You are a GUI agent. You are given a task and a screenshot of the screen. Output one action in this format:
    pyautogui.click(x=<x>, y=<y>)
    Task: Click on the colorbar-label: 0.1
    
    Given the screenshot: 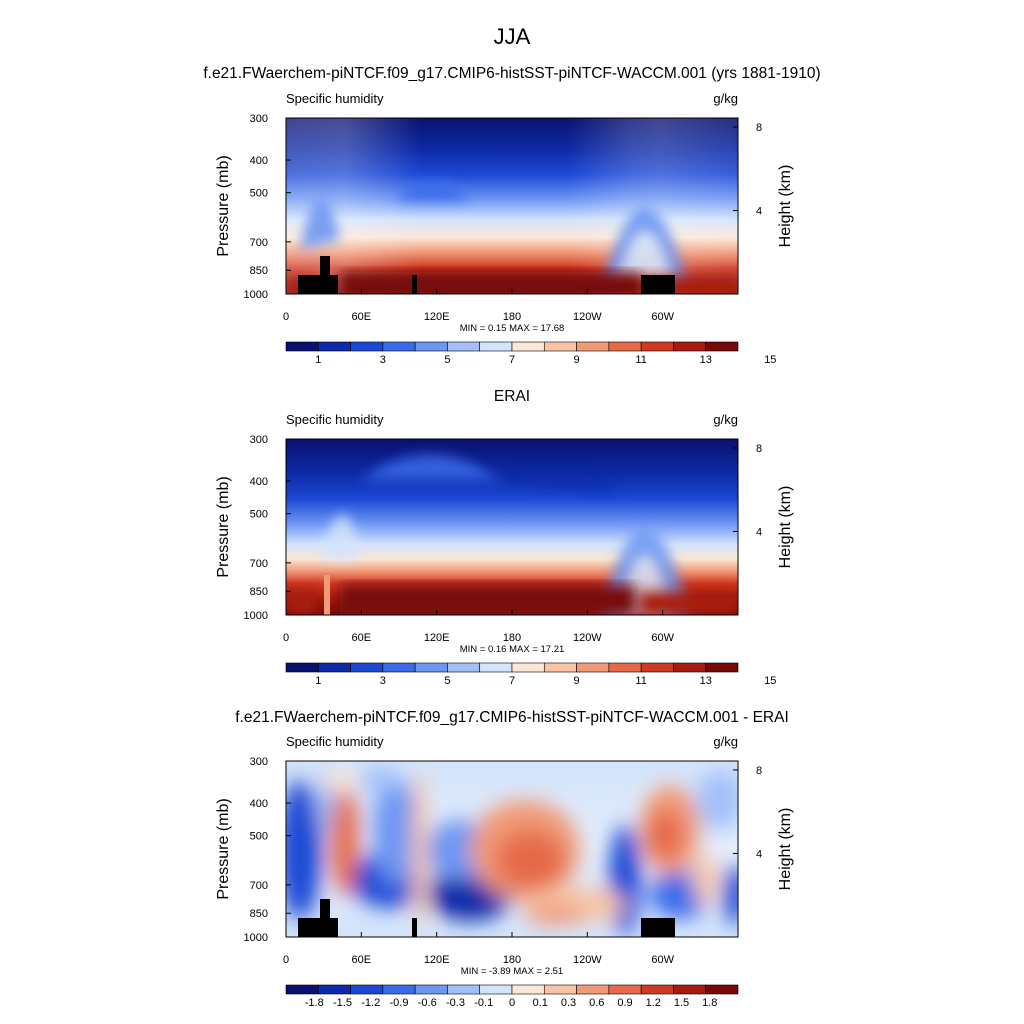 What is the action you would take?
    pyautogui.click(x=540, y=1003)
    